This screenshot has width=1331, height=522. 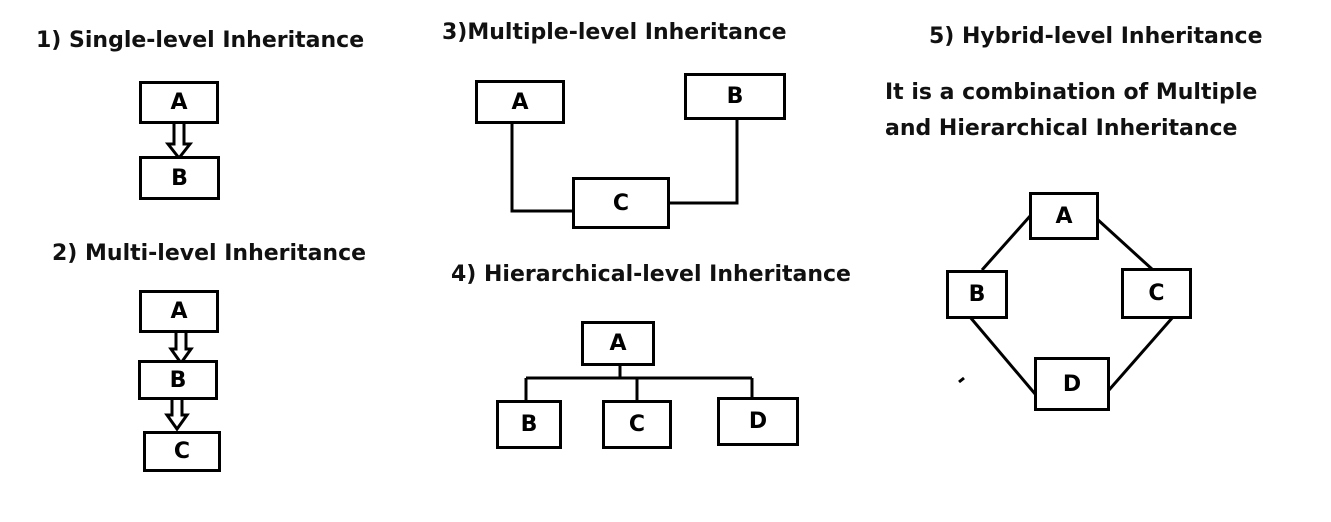 What do you see at coordinates (735, 96) in the screenshot?
I see `multiple-node-b: B` at bounding box center [735, 96].